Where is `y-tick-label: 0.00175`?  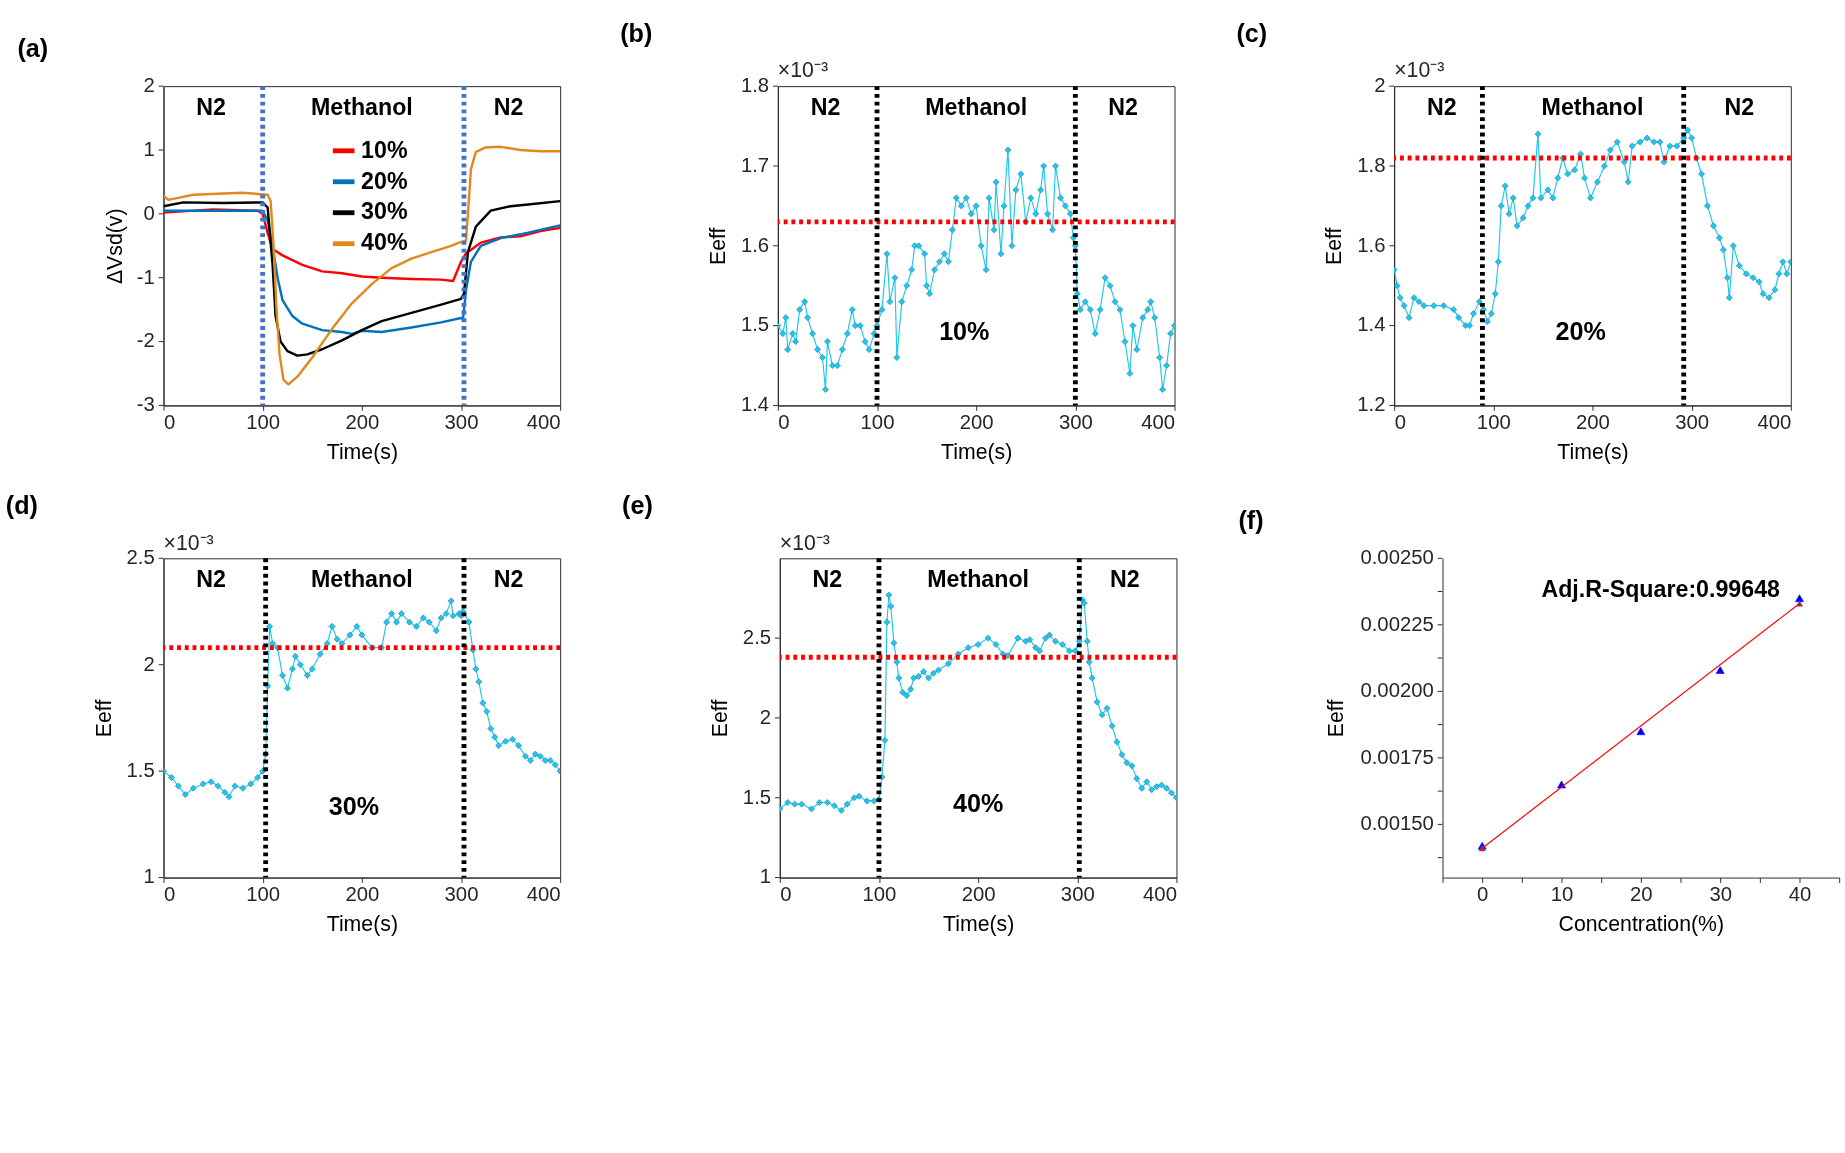 y-tick-label: 0.00175 is located at coordinates (1397, 756).